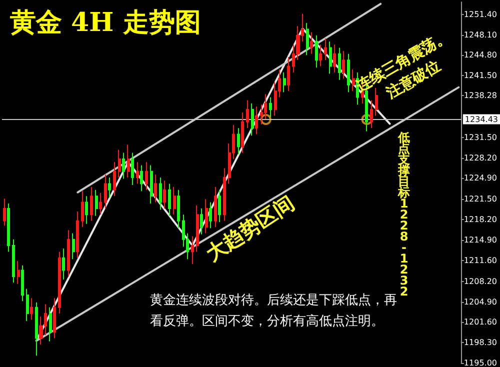 This screenshot has height=367, width=500. I want to click on y-tick-label: 1238.28, so click(481, 95).